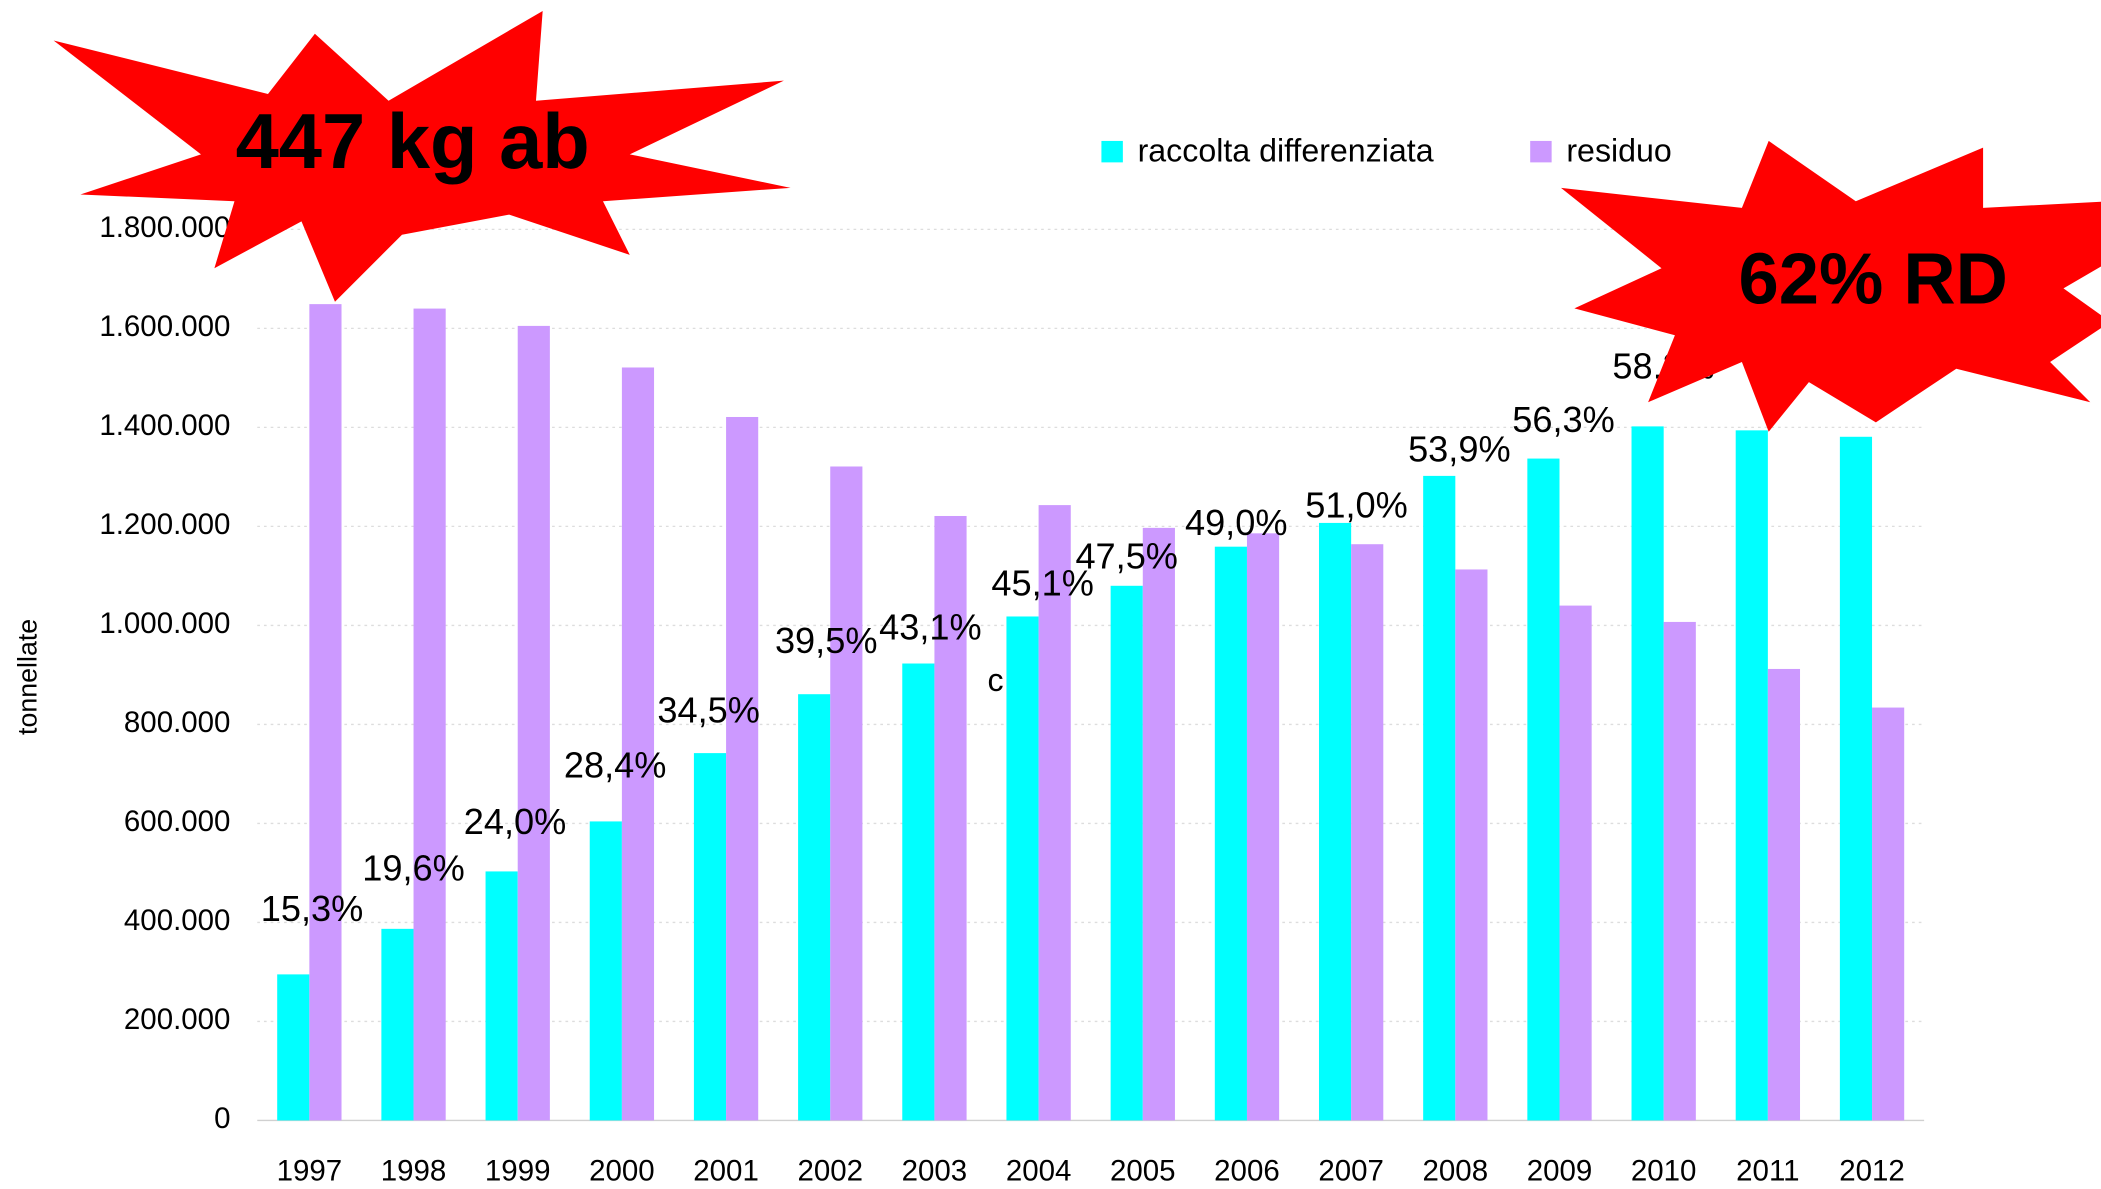  Describe the element at coordinates (222, 1118) in the screenshot. I see `y-tick-label: 0` at that location.